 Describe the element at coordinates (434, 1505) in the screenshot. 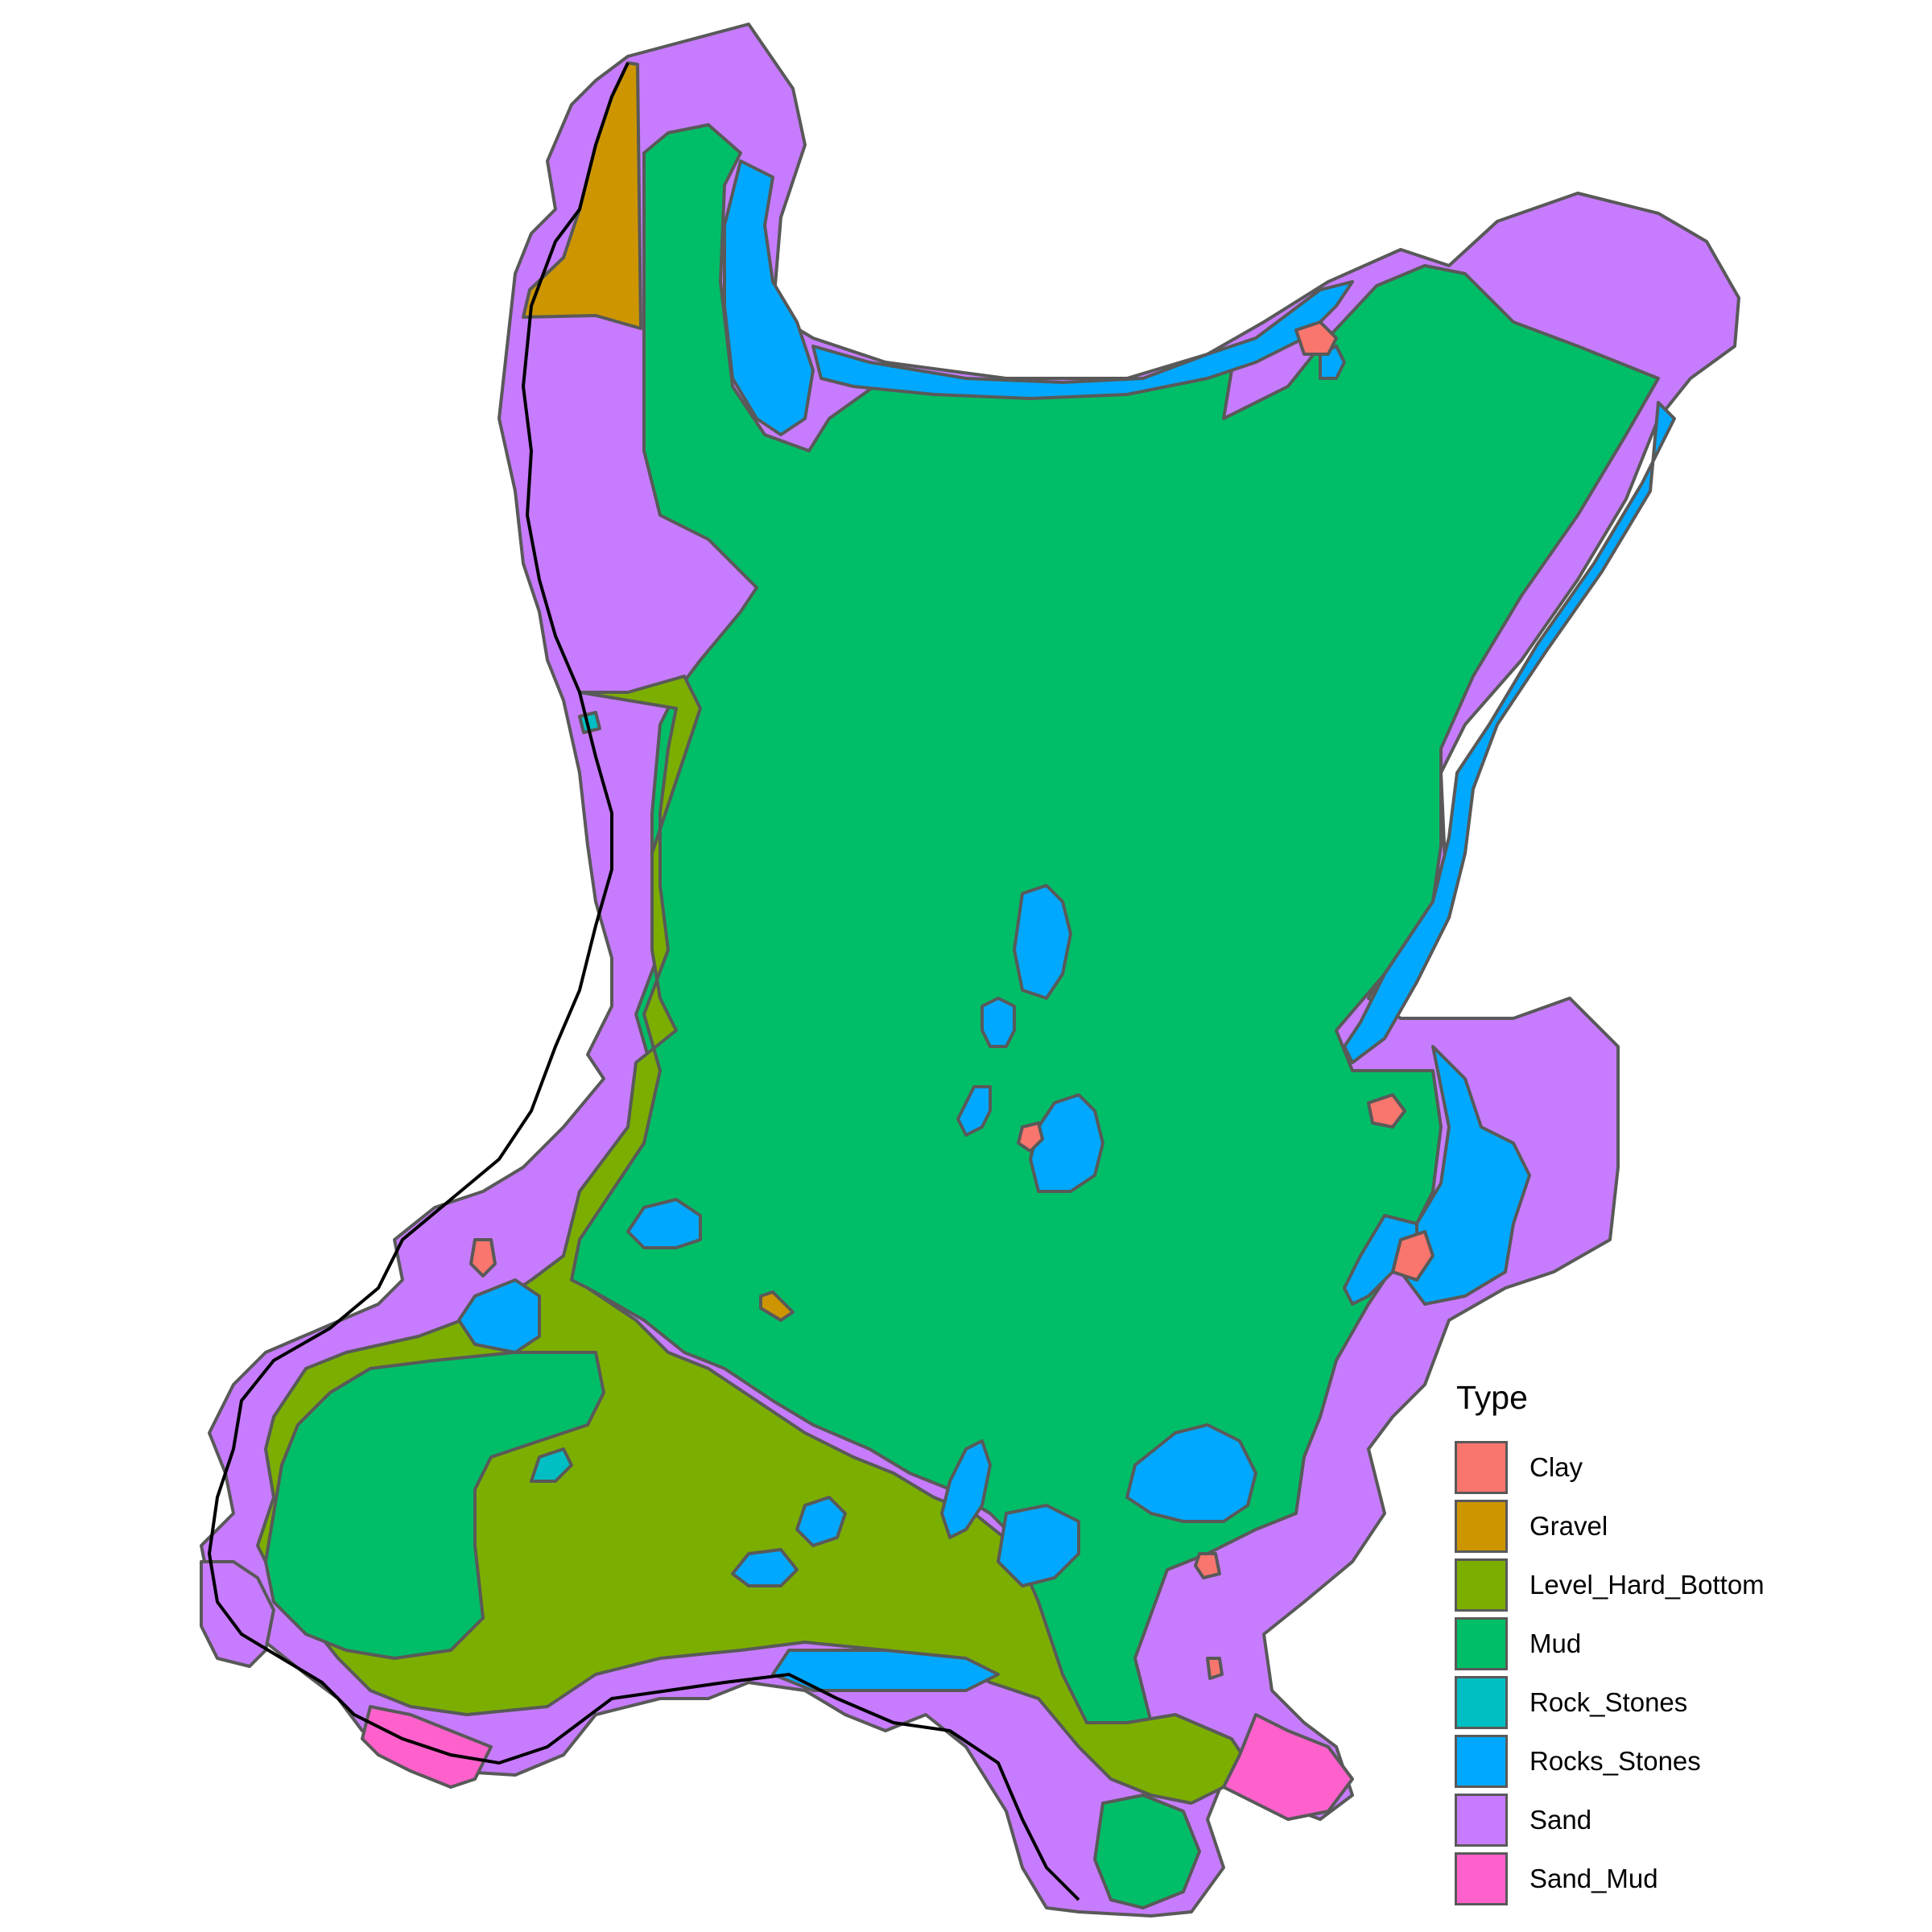

I see `mud-region-southwest` at that location.